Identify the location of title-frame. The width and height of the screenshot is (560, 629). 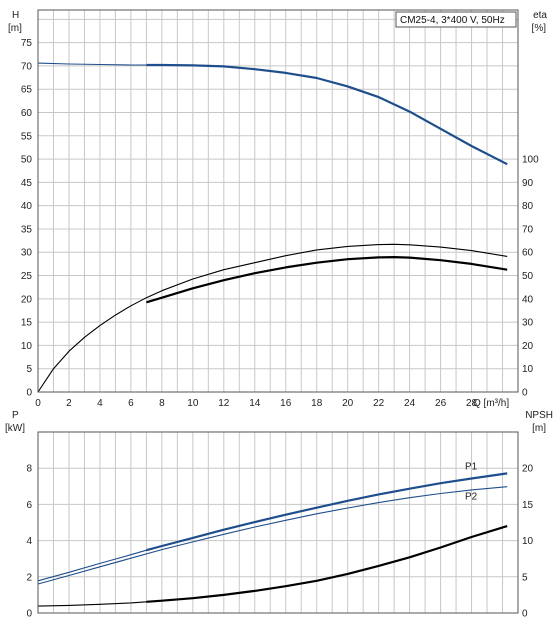
(456, 19).